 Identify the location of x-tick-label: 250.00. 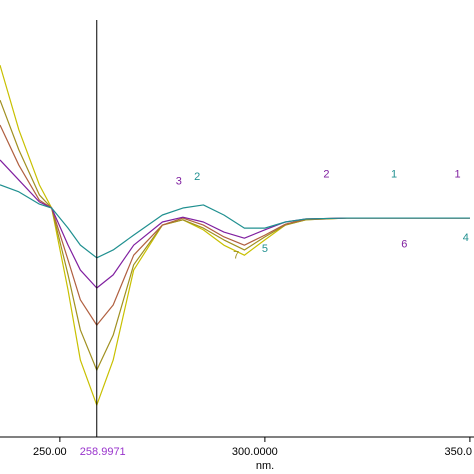
(50, 452).